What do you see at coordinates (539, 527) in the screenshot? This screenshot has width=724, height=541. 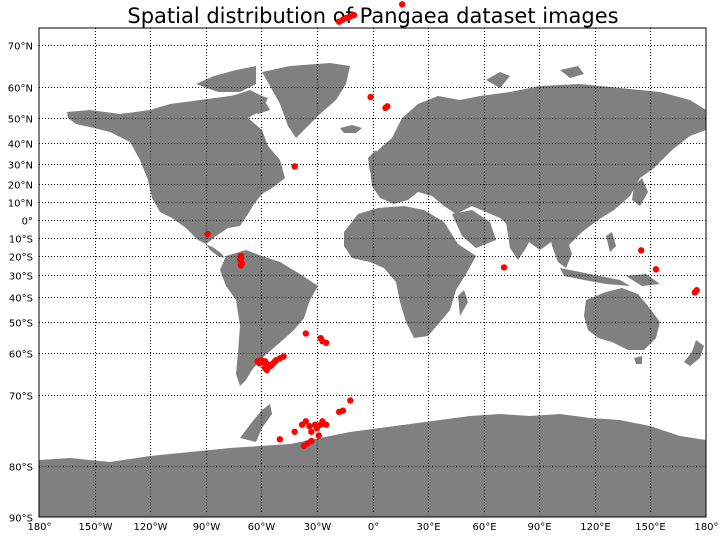 I see `lon-tick-label: 90°E` at bounding box center [539, 527].